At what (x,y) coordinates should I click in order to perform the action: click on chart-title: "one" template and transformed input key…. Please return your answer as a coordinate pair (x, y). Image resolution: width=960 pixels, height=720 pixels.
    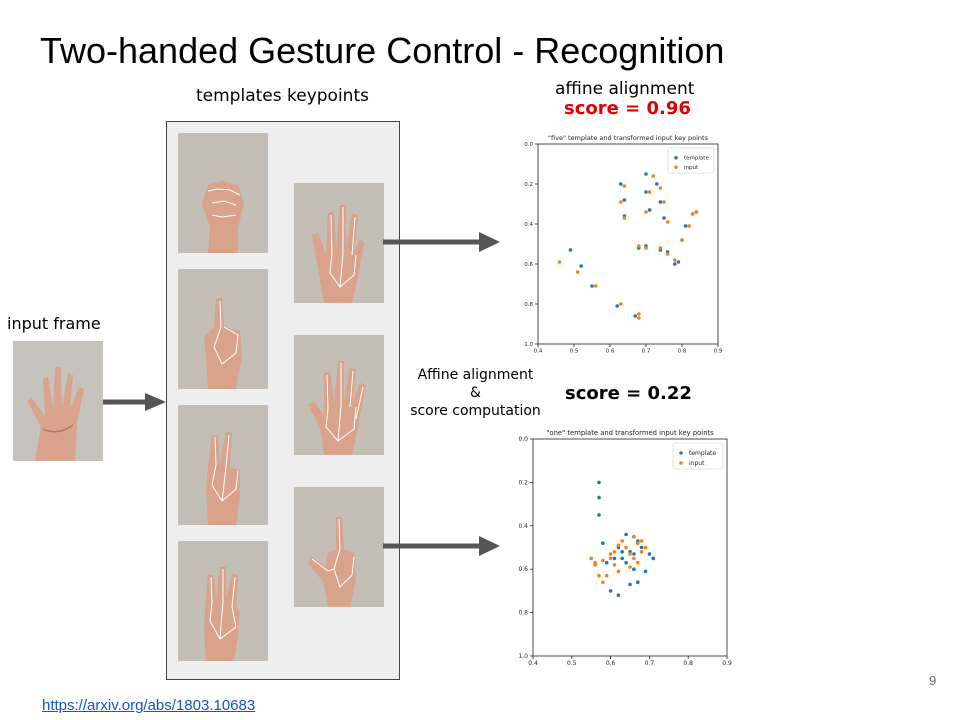
    Looking at the image, I should click on (630, 433).